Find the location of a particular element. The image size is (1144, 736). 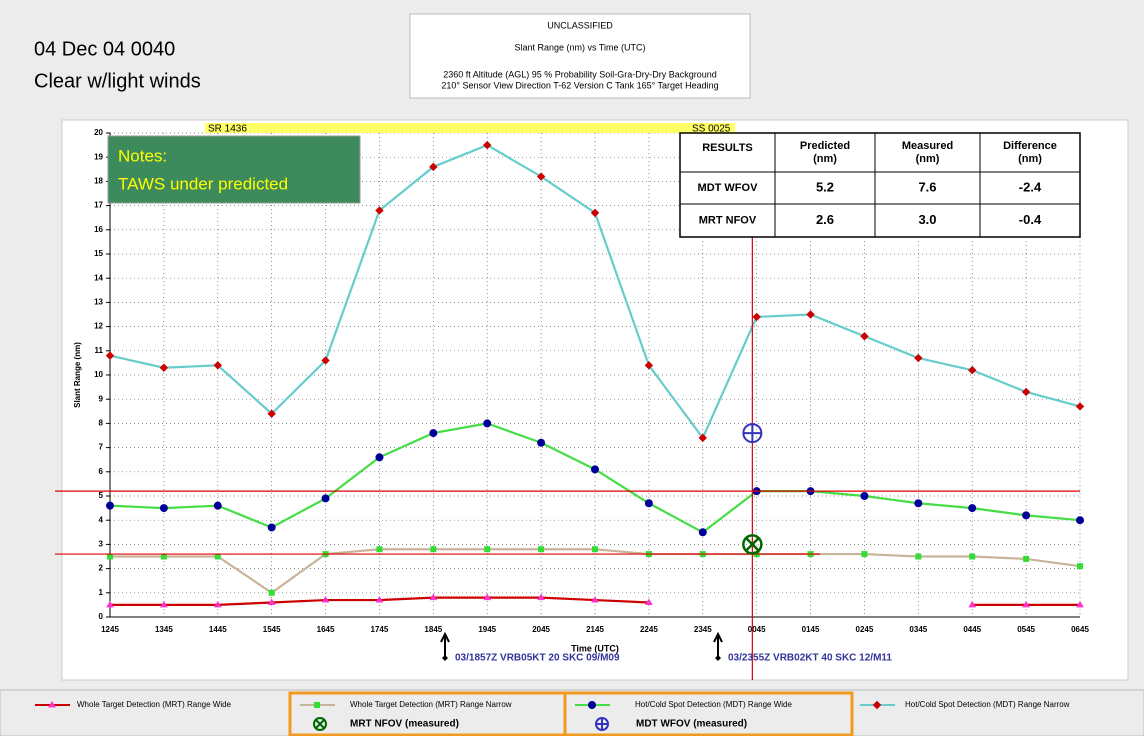

table-header: Difference (nm) is located at coordinates (1030, 152).